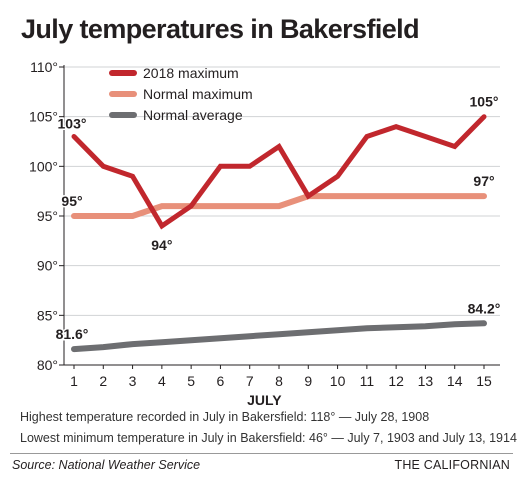  Describe the element at coordinates (484, 381) in the screenshot. I see `x-tick-label: 15` at that location.